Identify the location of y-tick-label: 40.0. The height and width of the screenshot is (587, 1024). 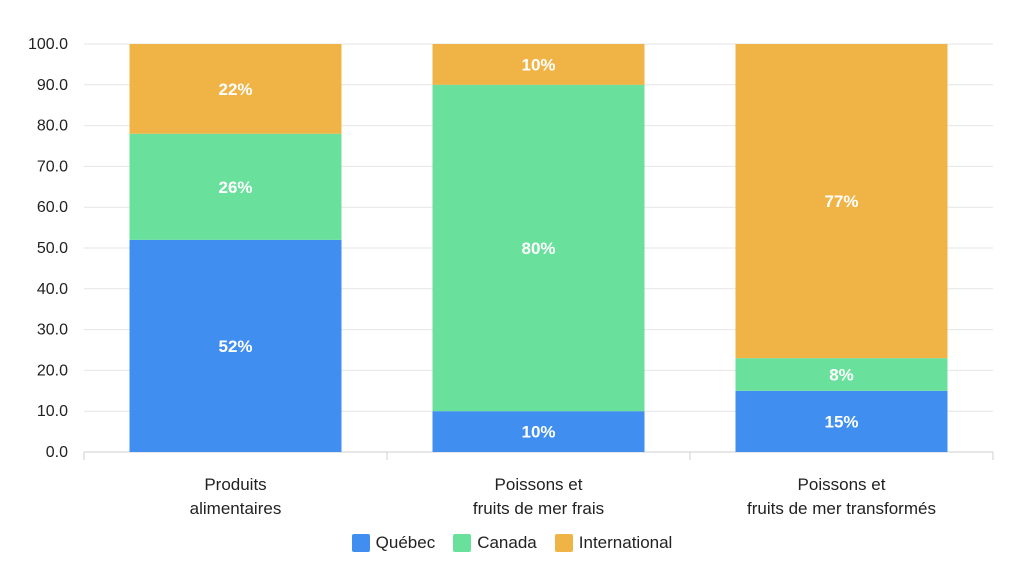
(52, 289).